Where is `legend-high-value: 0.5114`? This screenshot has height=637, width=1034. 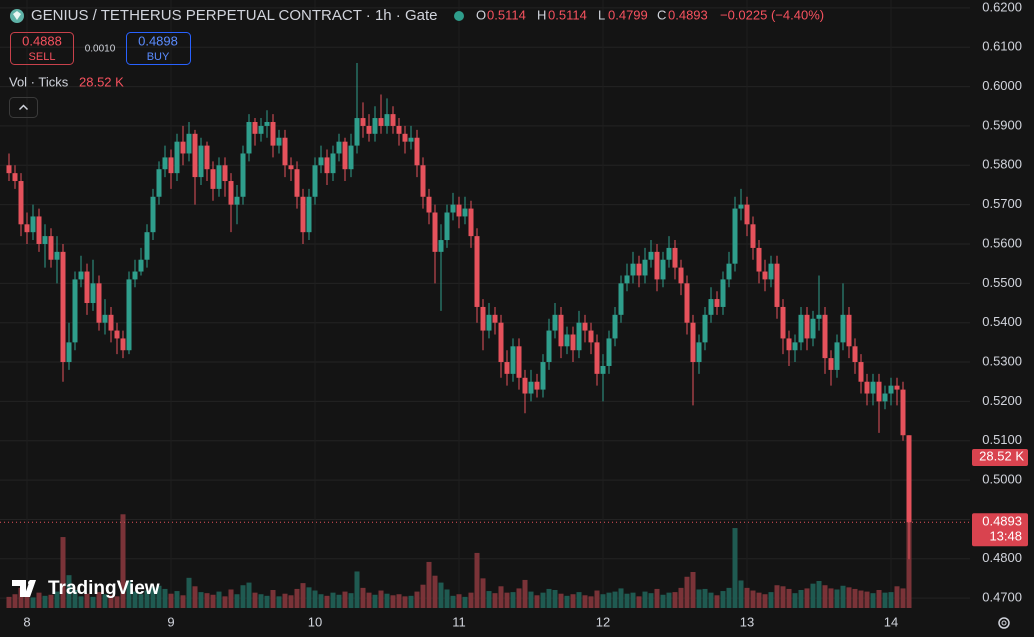
legend-high-value: 0.5114 is located at coordinates (567, 14).